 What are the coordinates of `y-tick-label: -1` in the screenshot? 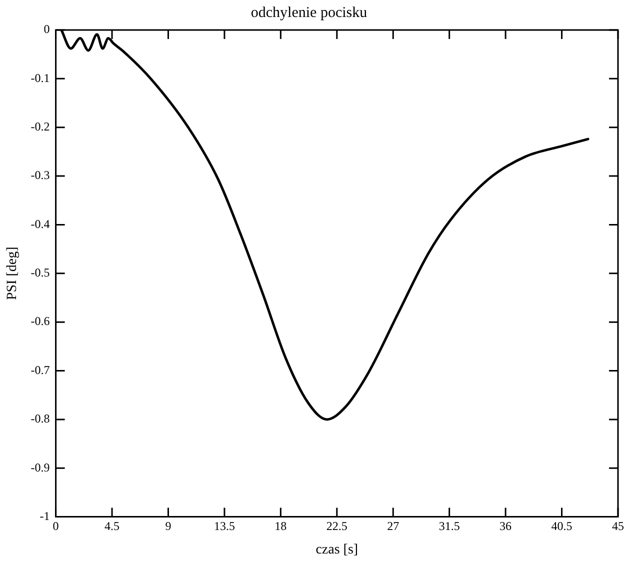 It's located at (45, 515).